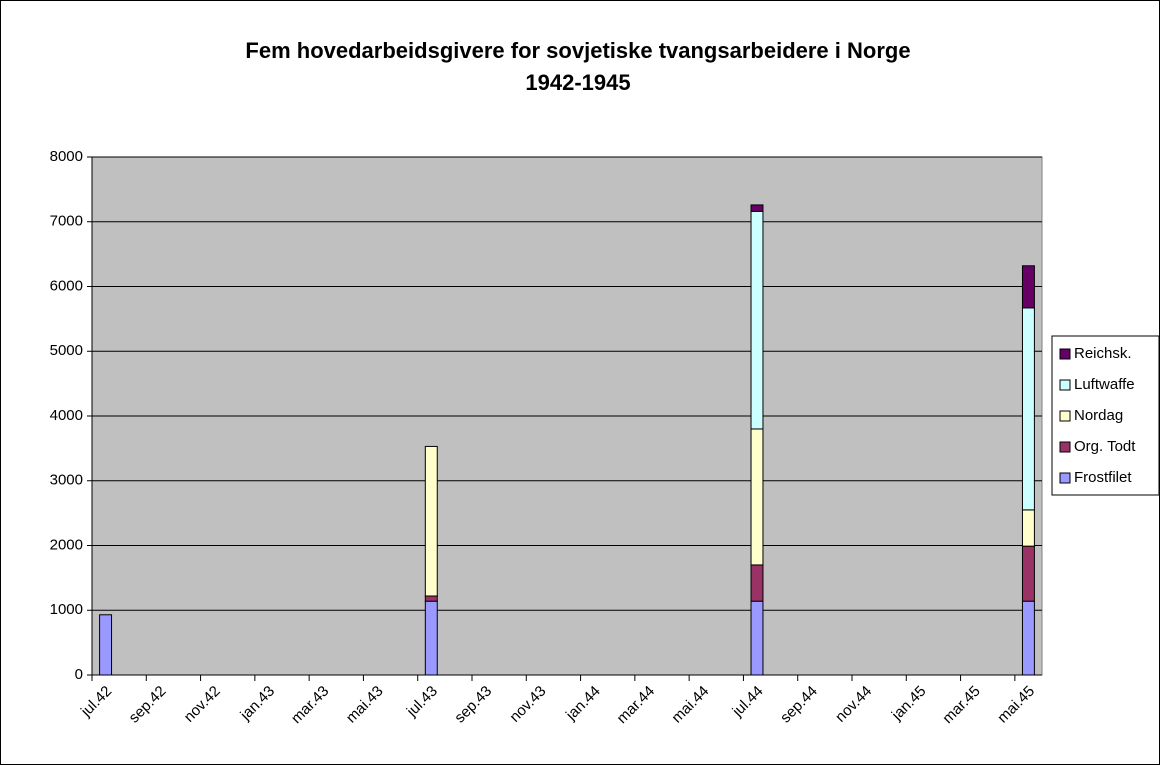 The height and width of the screenshot is (765, 1160). I want to click on y-tick-label: 1000, so click(66, 609).